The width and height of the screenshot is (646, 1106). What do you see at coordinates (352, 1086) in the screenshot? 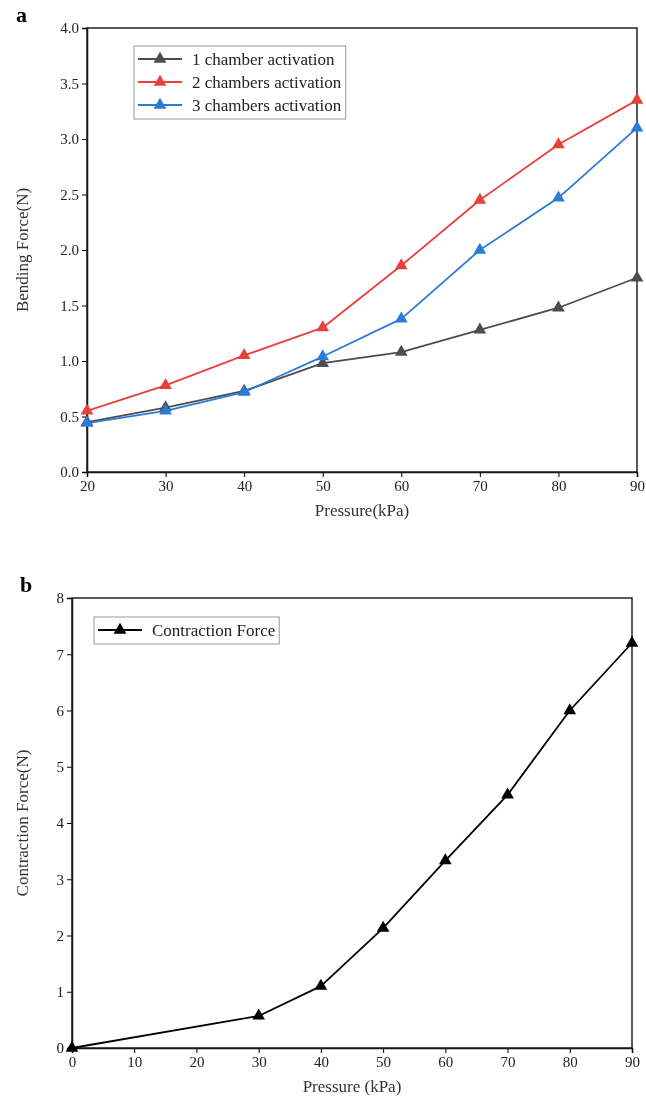
I see `x-axis-title: Pressure (kPa)` at bounding box center [352, 1086].